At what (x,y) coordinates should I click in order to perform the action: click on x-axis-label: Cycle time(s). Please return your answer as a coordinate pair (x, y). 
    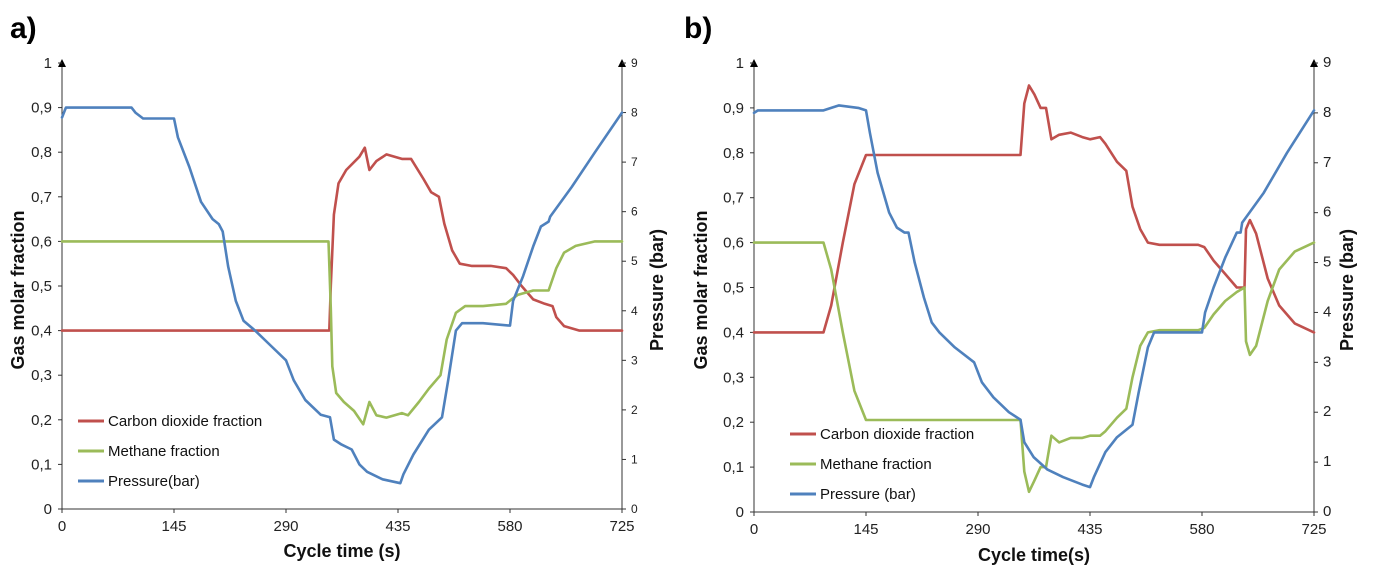
    Looking at the image, I should click on (1034, 555).